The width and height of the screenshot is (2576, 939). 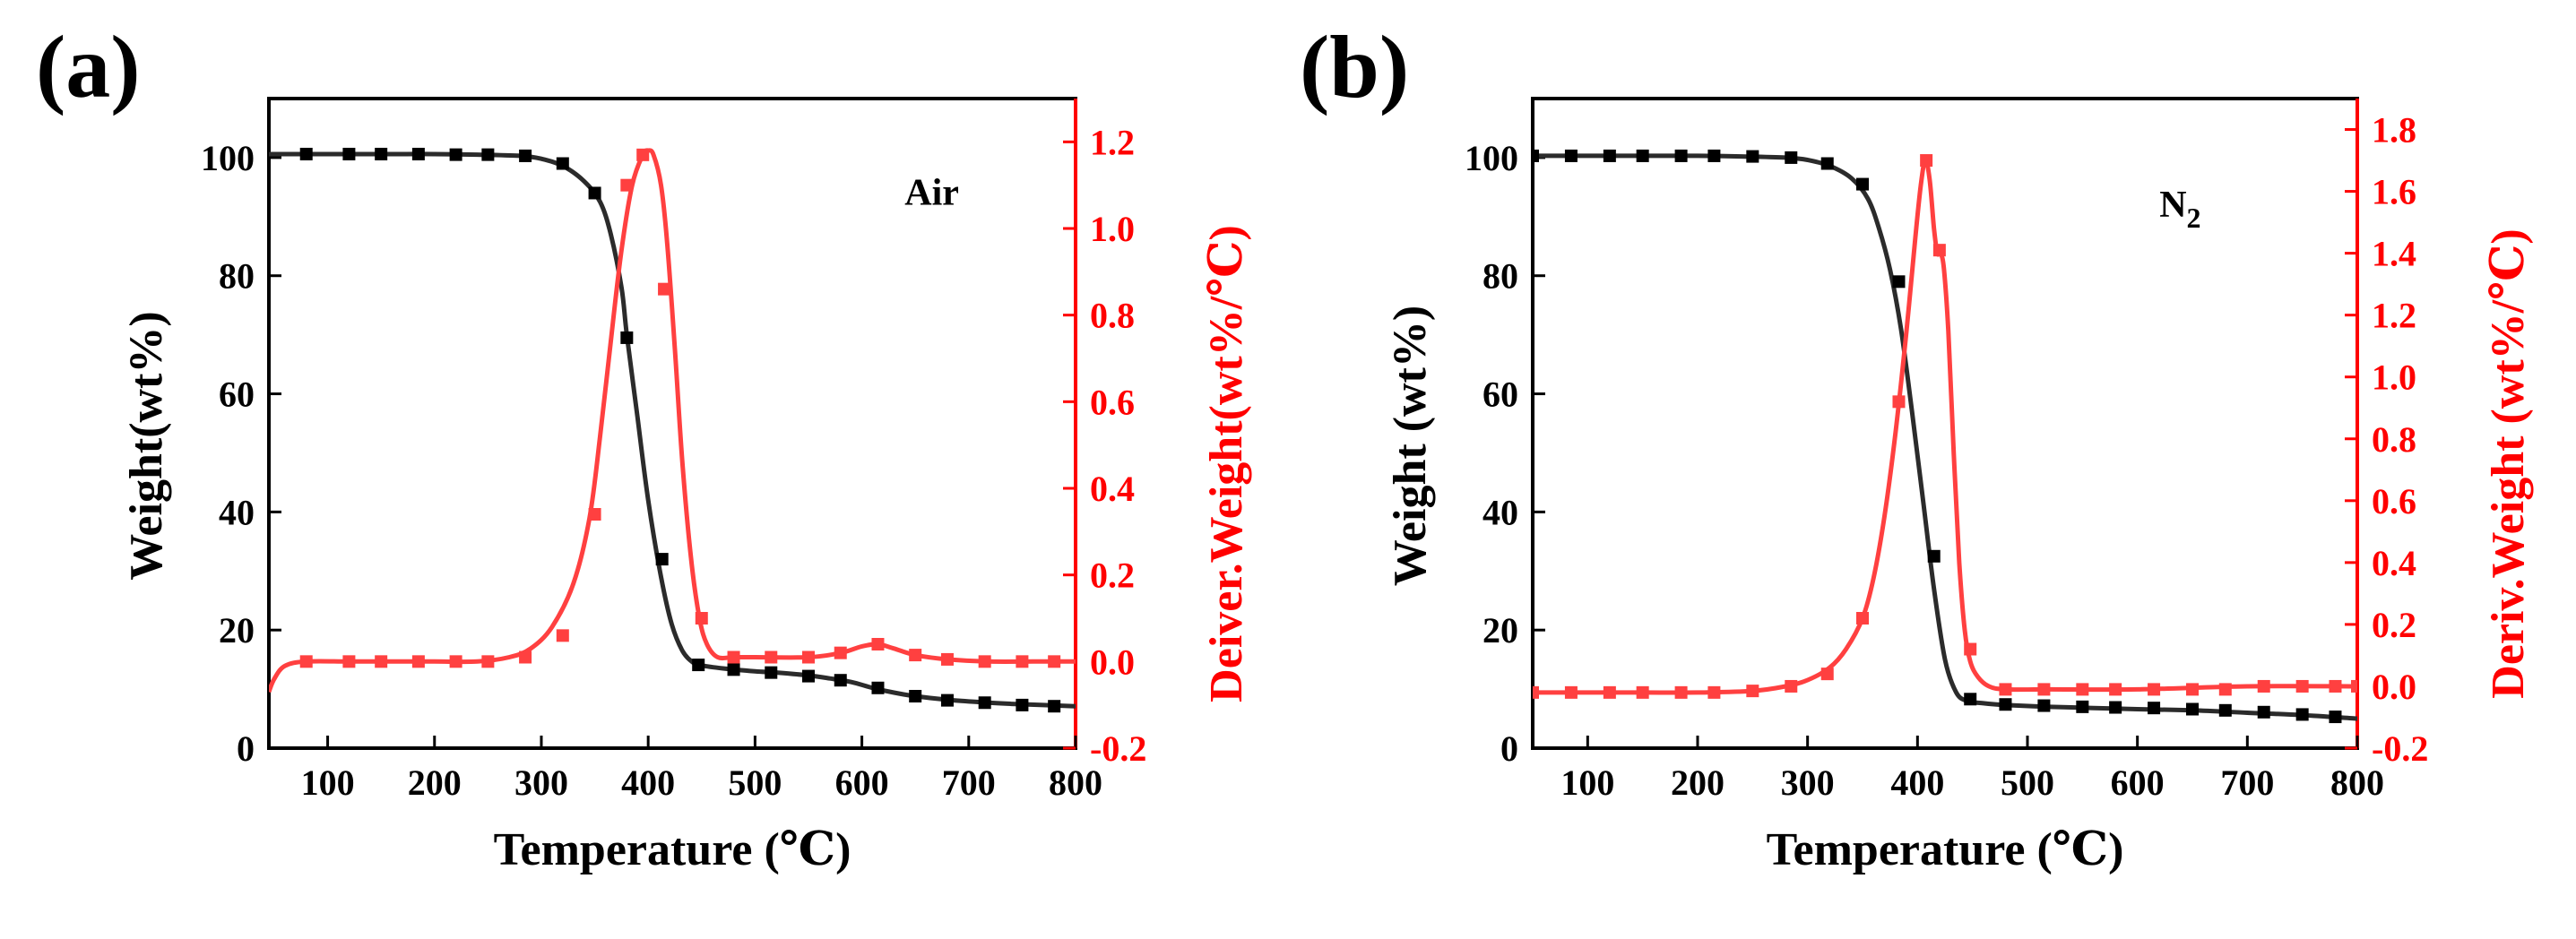 What do you see at coordinates (1354, 66) in the screenshot?
I see `panel-label: (b)` at bounding box center [1354, 66].